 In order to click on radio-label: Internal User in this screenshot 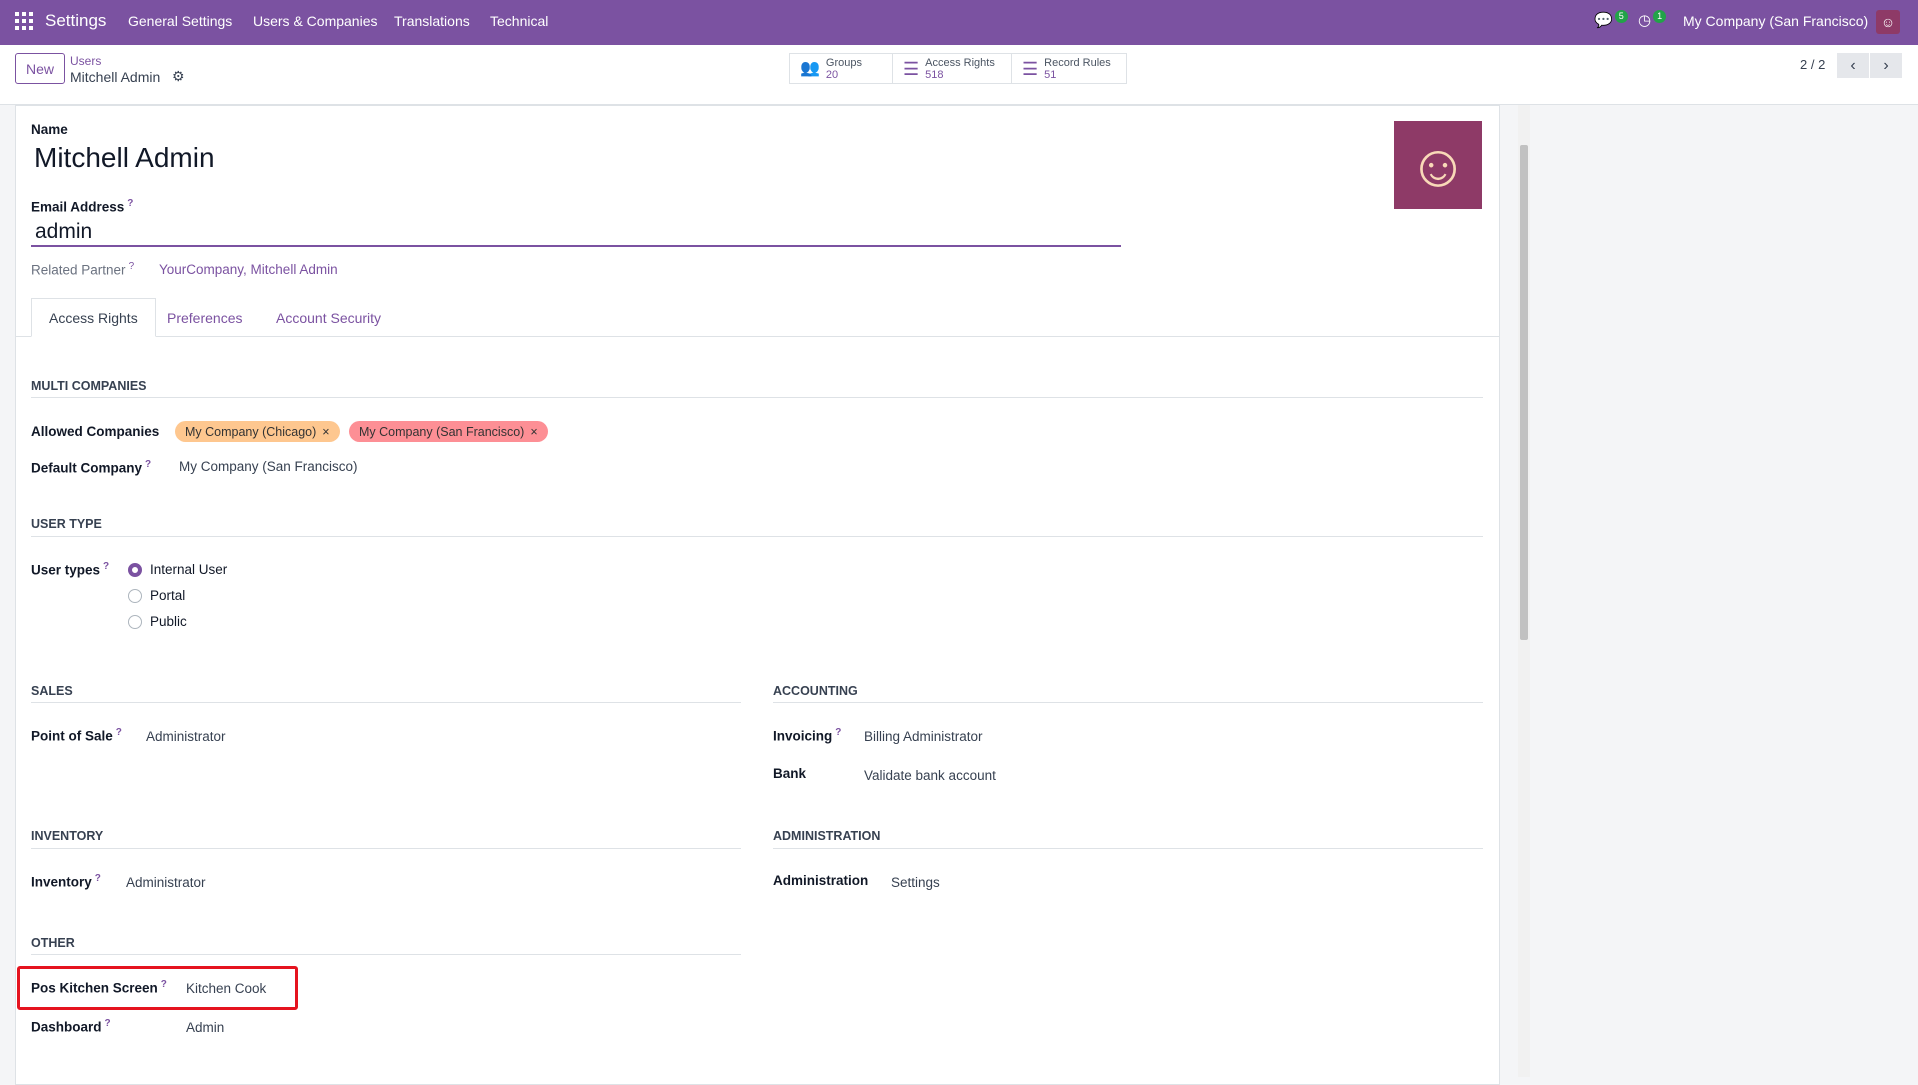, I will do `click(189, 569)`.